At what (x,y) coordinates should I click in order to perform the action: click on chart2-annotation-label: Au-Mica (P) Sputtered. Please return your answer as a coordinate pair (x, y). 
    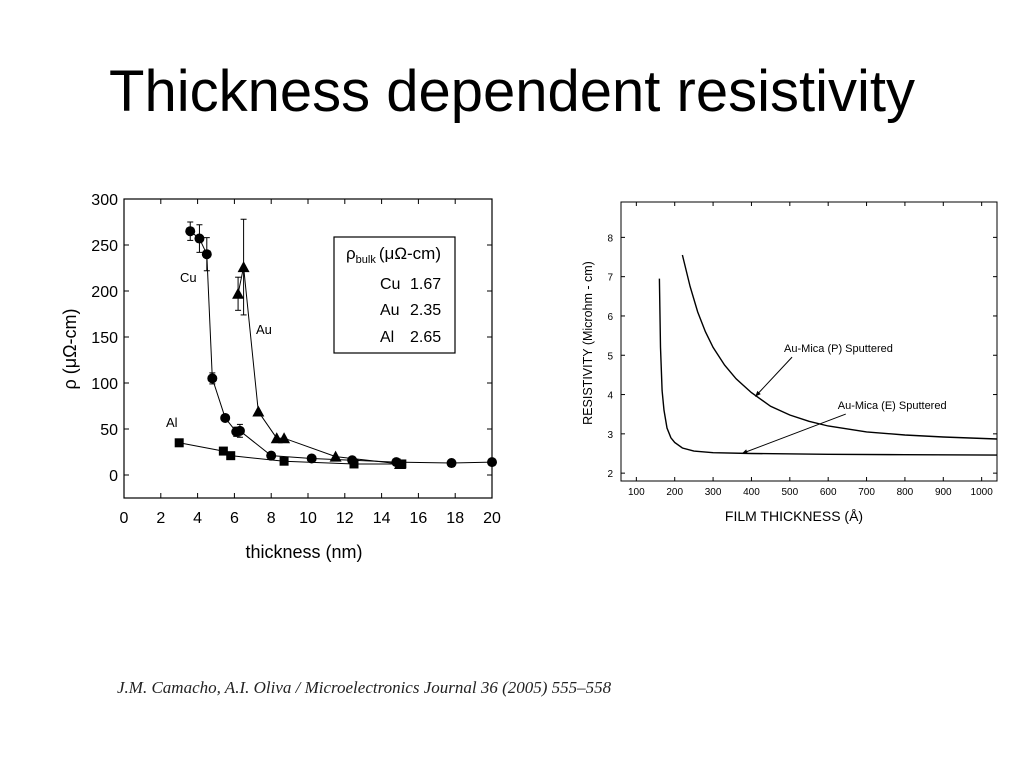
    Looking at the image, I should click on (838, 349).